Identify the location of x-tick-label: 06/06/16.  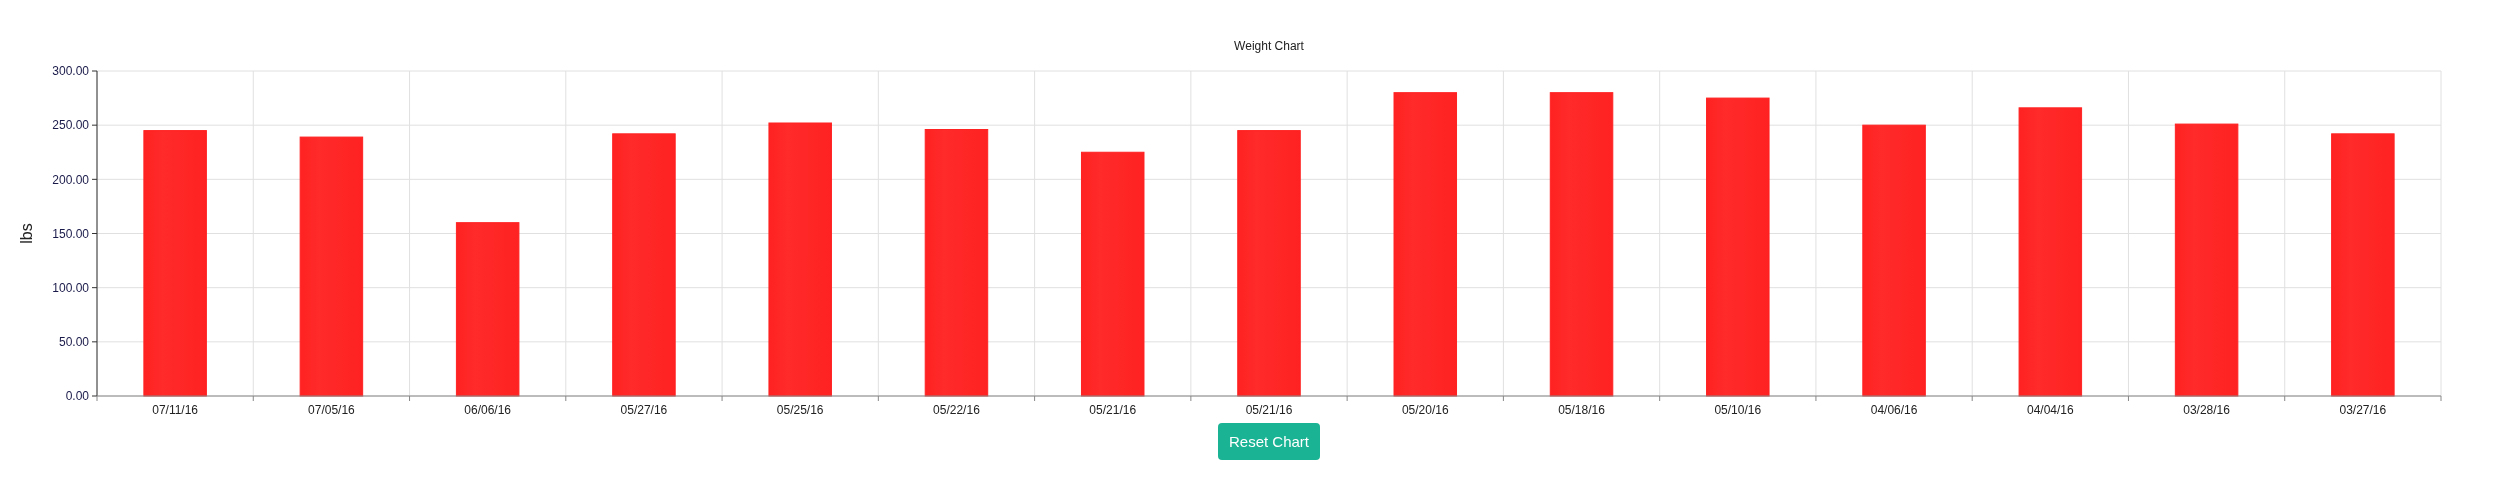
(488, 410).